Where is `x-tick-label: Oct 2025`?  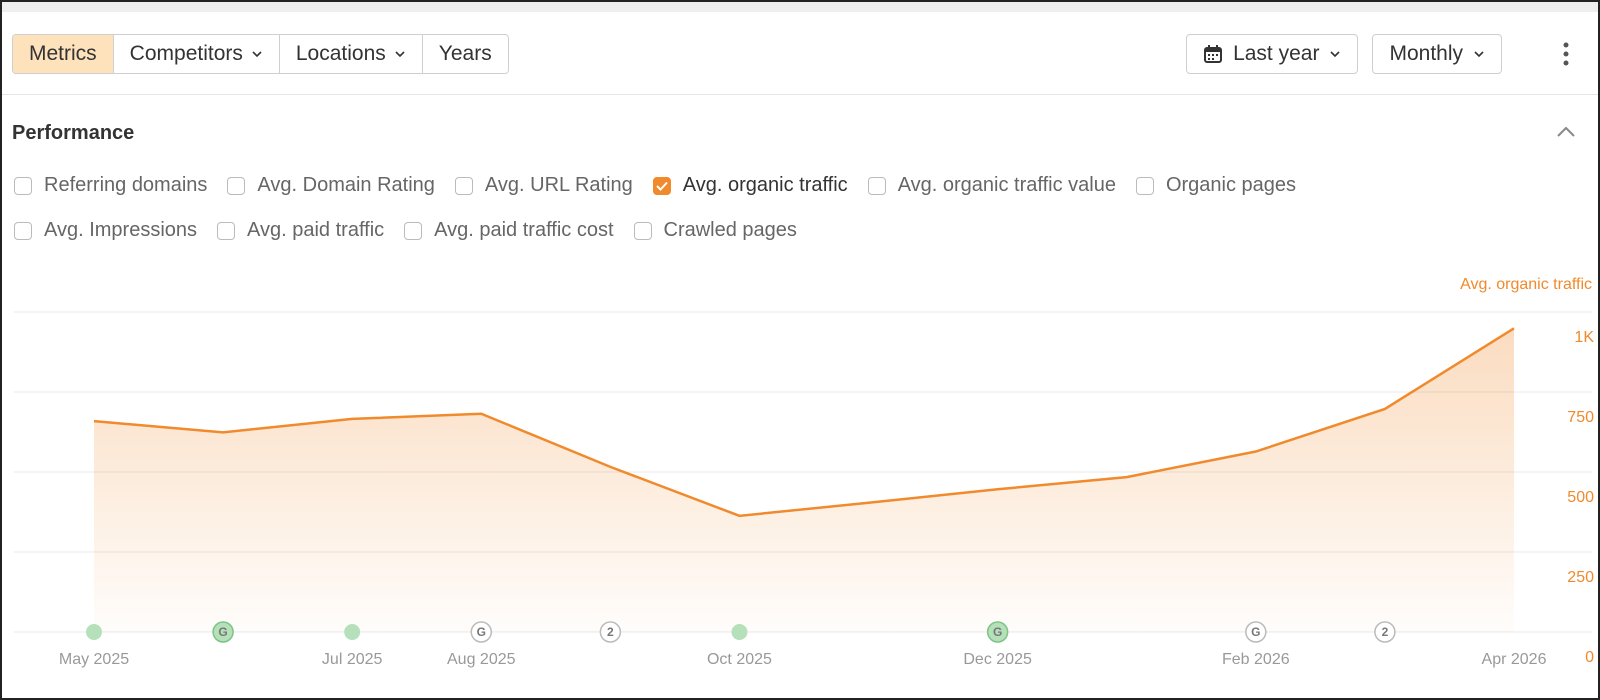
x-tick-label: Oct 2025 is located at coordinates (739, 659).